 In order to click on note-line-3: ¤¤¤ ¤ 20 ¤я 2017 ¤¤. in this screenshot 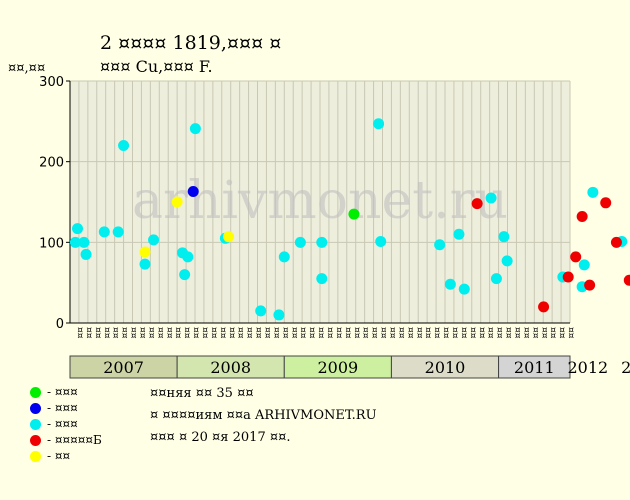, I will do `click(220, 437)`.